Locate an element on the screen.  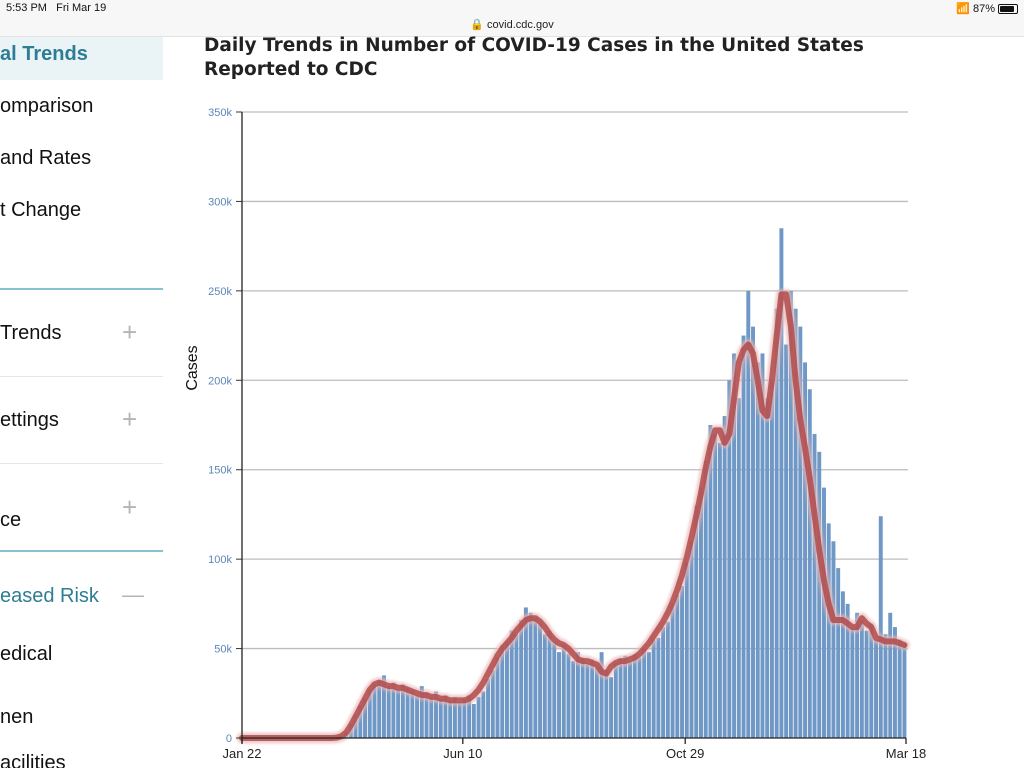
sidebar-section-increased-risk: eased Risk is located at coordinates (49, 596).